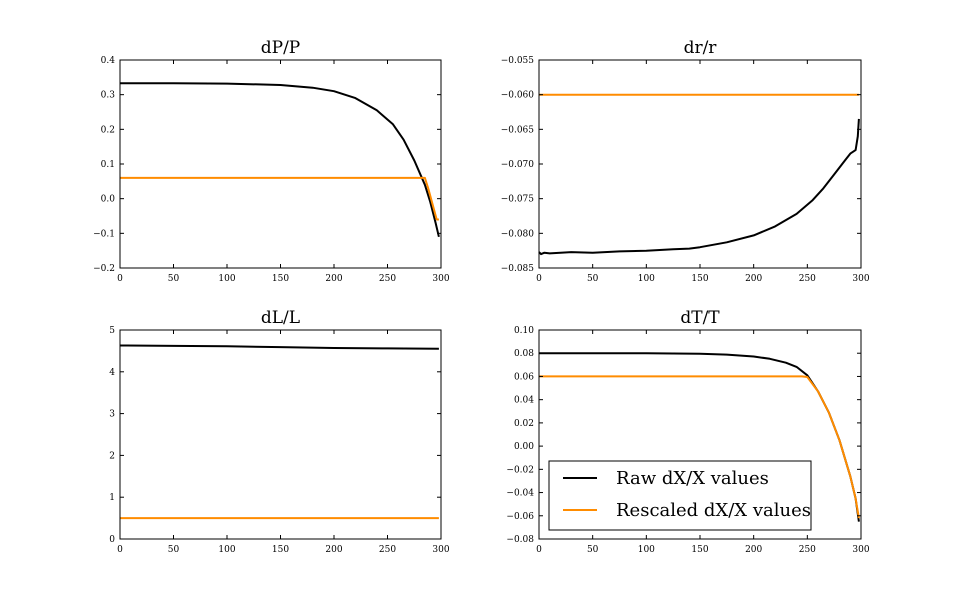 This screenshot has height=600, width=958. What do you see at coordinates (112, 373) in the screenshot?
I see `y-tick-label: 4` at bounding box center [112, 373].